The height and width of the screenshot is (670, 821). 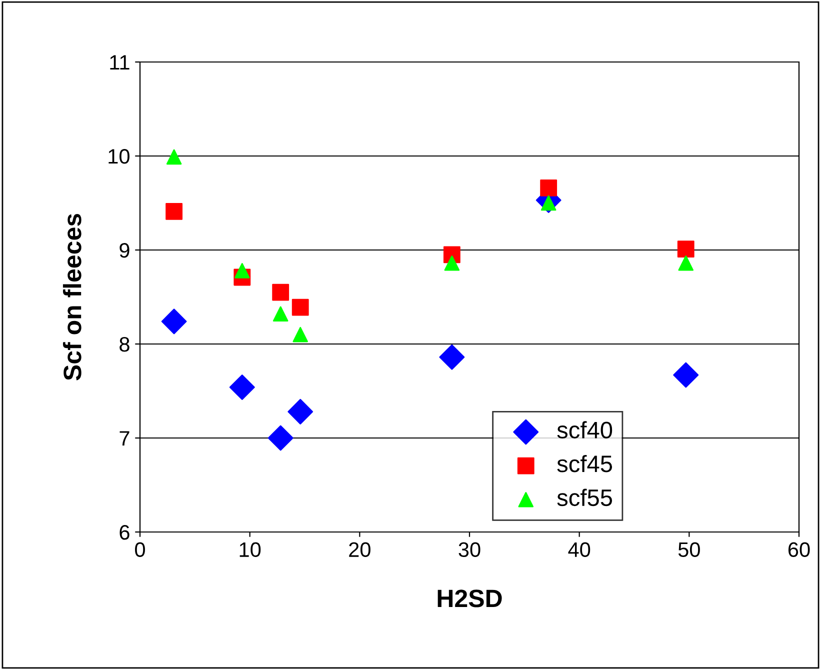 What do you see at coordinates (689, 550) in the screenshot?
I see `x-tick-label: 50` at bounding box center [689, 550].